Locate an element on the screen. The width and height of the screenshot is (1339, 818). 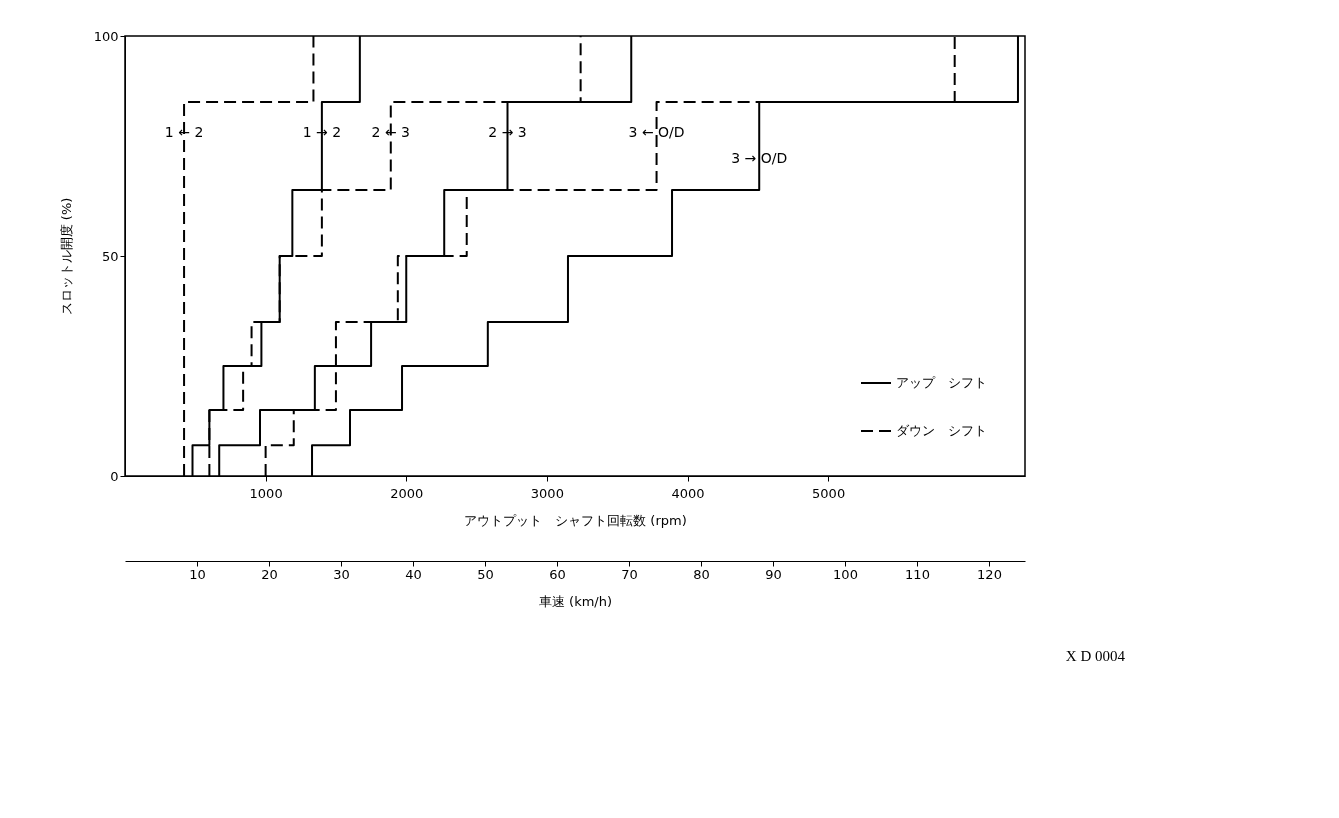
x2-tick-label: 100 is located at coordinates (845, 574).